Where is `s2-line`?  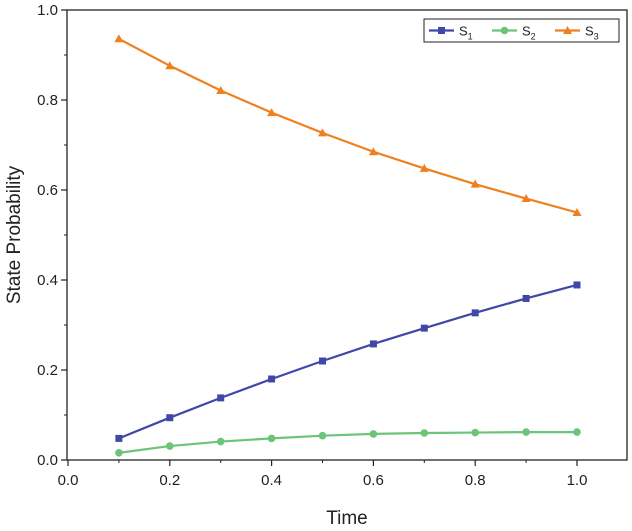 s2-line is located at coordinates (347, 442).